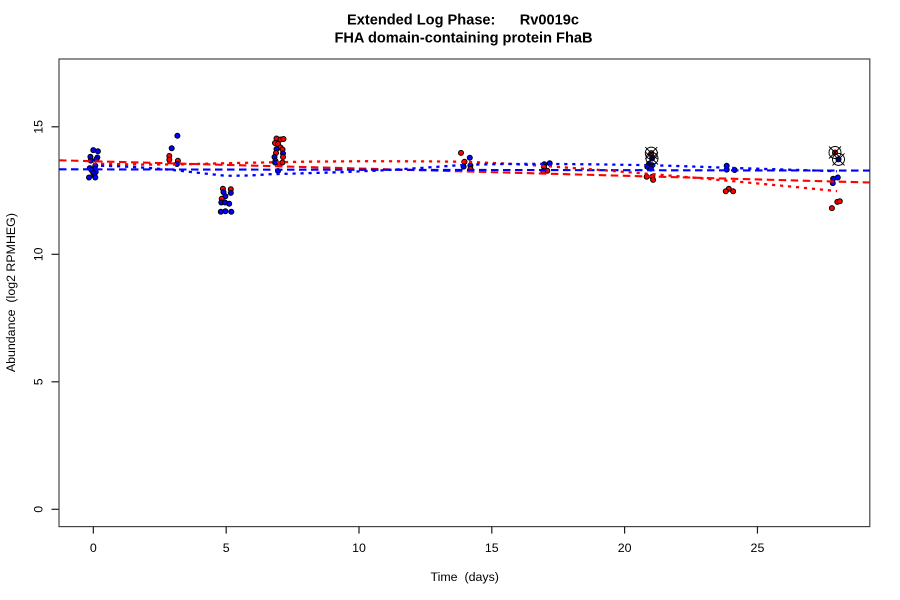  Describe the element at coordinates (463, 21) in the screenshot. I see `svg-text:Extended Log Phase: Rv001: Extended Log Phase: Rv0019c` at that location.